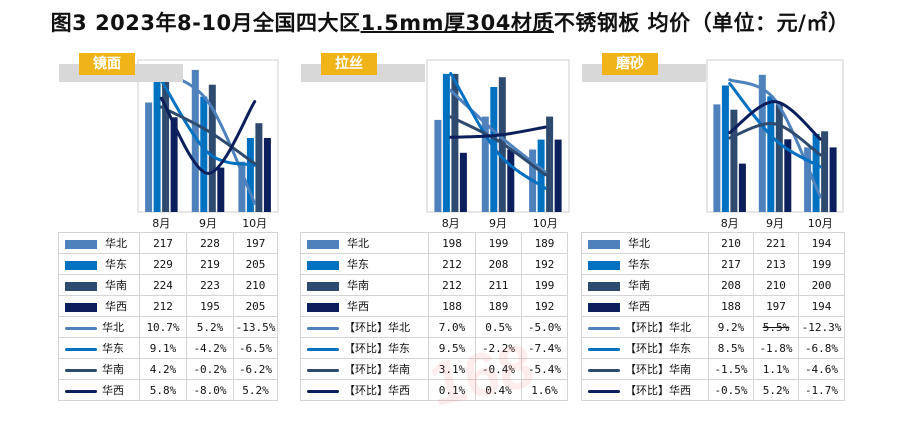 Image resolution: width=900 pixels, height=421 pixels. What do you see at coordinates (713, 285) in the screenshot?
I see `table-row: 华南 208 210 200` at bounding box center [713, 285].